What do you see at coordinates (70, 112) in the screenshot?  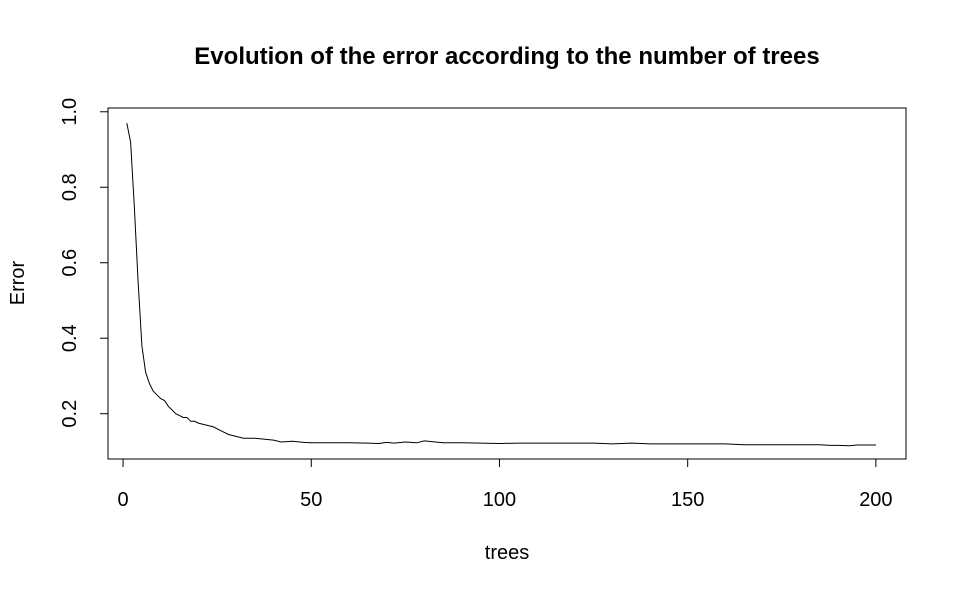 I see `y-tick-label: 1.0` at bounding box center [70, 112].